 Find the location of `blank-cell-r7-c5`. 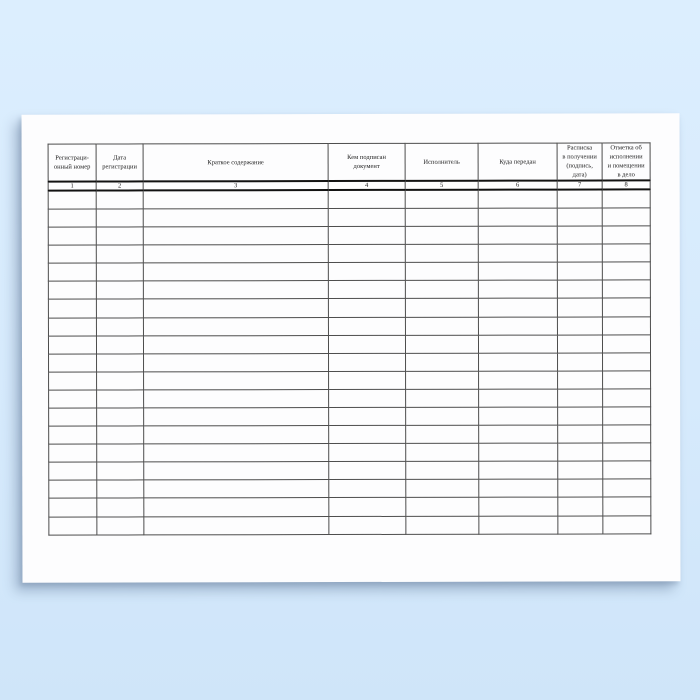

blank-cell-r7-c5 is located at coordinates (442, 307).